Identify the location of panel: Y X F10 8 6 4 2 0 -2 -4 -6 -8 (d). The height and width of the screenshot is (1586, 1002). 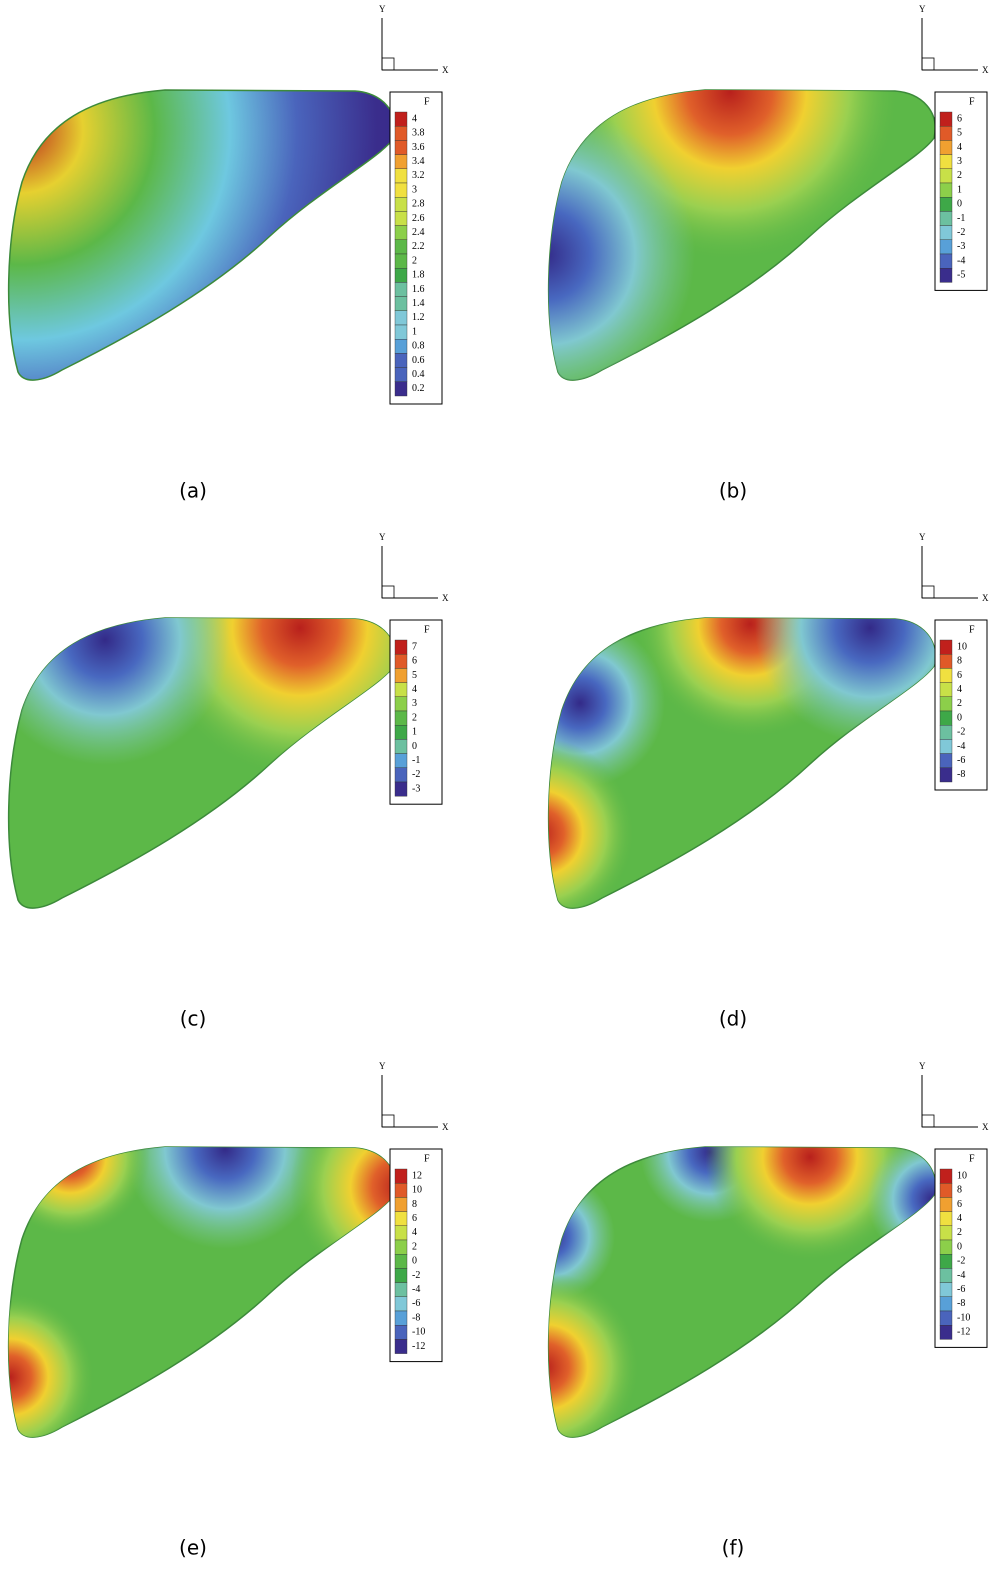
(768, 781).